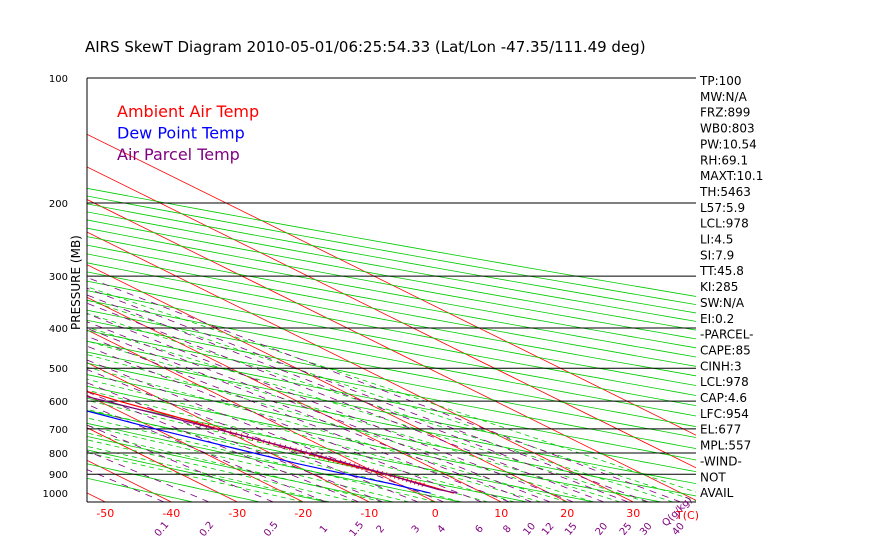  What do you see at coordinates (58, 430) in the screenshot?
I see `pressure-tick-label: 700` at bounding box center [58, 430].